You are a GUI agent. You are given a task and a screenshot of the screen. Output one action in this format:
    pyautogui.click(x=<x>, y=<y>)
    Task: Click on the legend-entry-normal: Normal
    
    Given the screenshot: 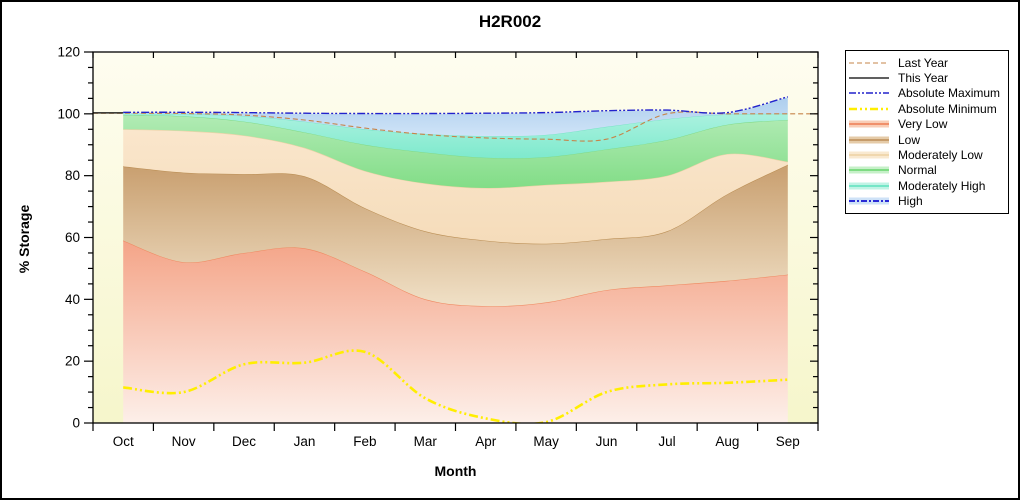 What is the action you would take?
    pyautogui.click(x=927, y=170)
    